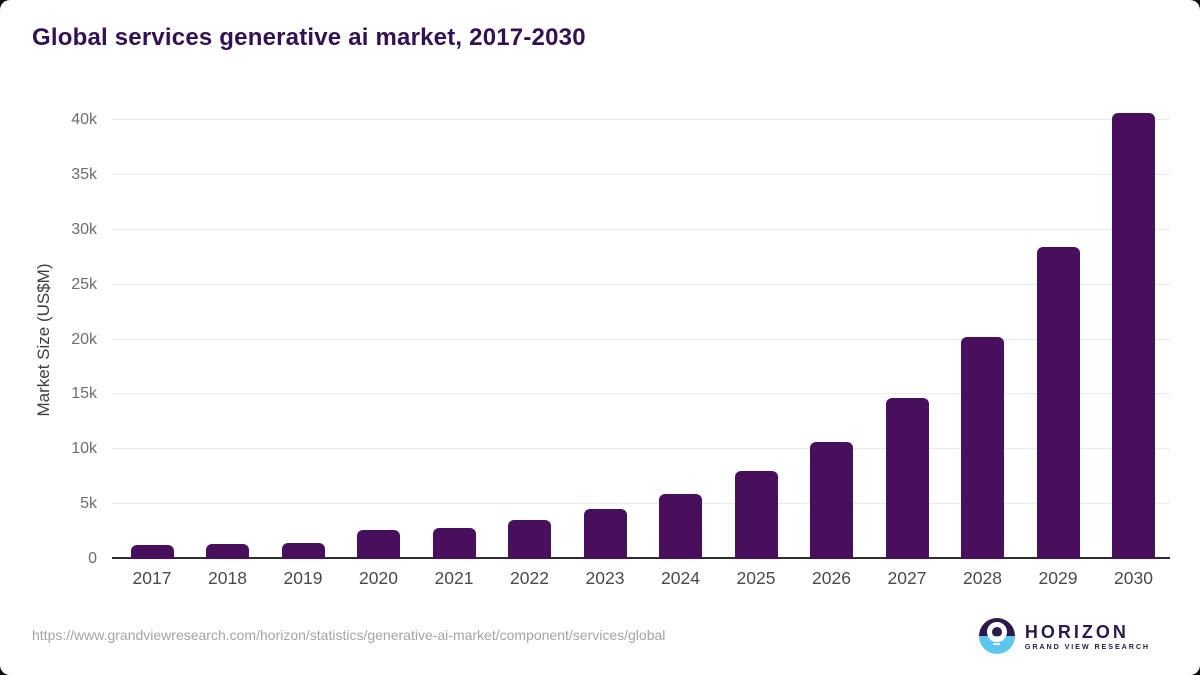 The width and height of the screenshot is (1200, 675). I want to click on x-tick-label: 2028, so click(982, 578).